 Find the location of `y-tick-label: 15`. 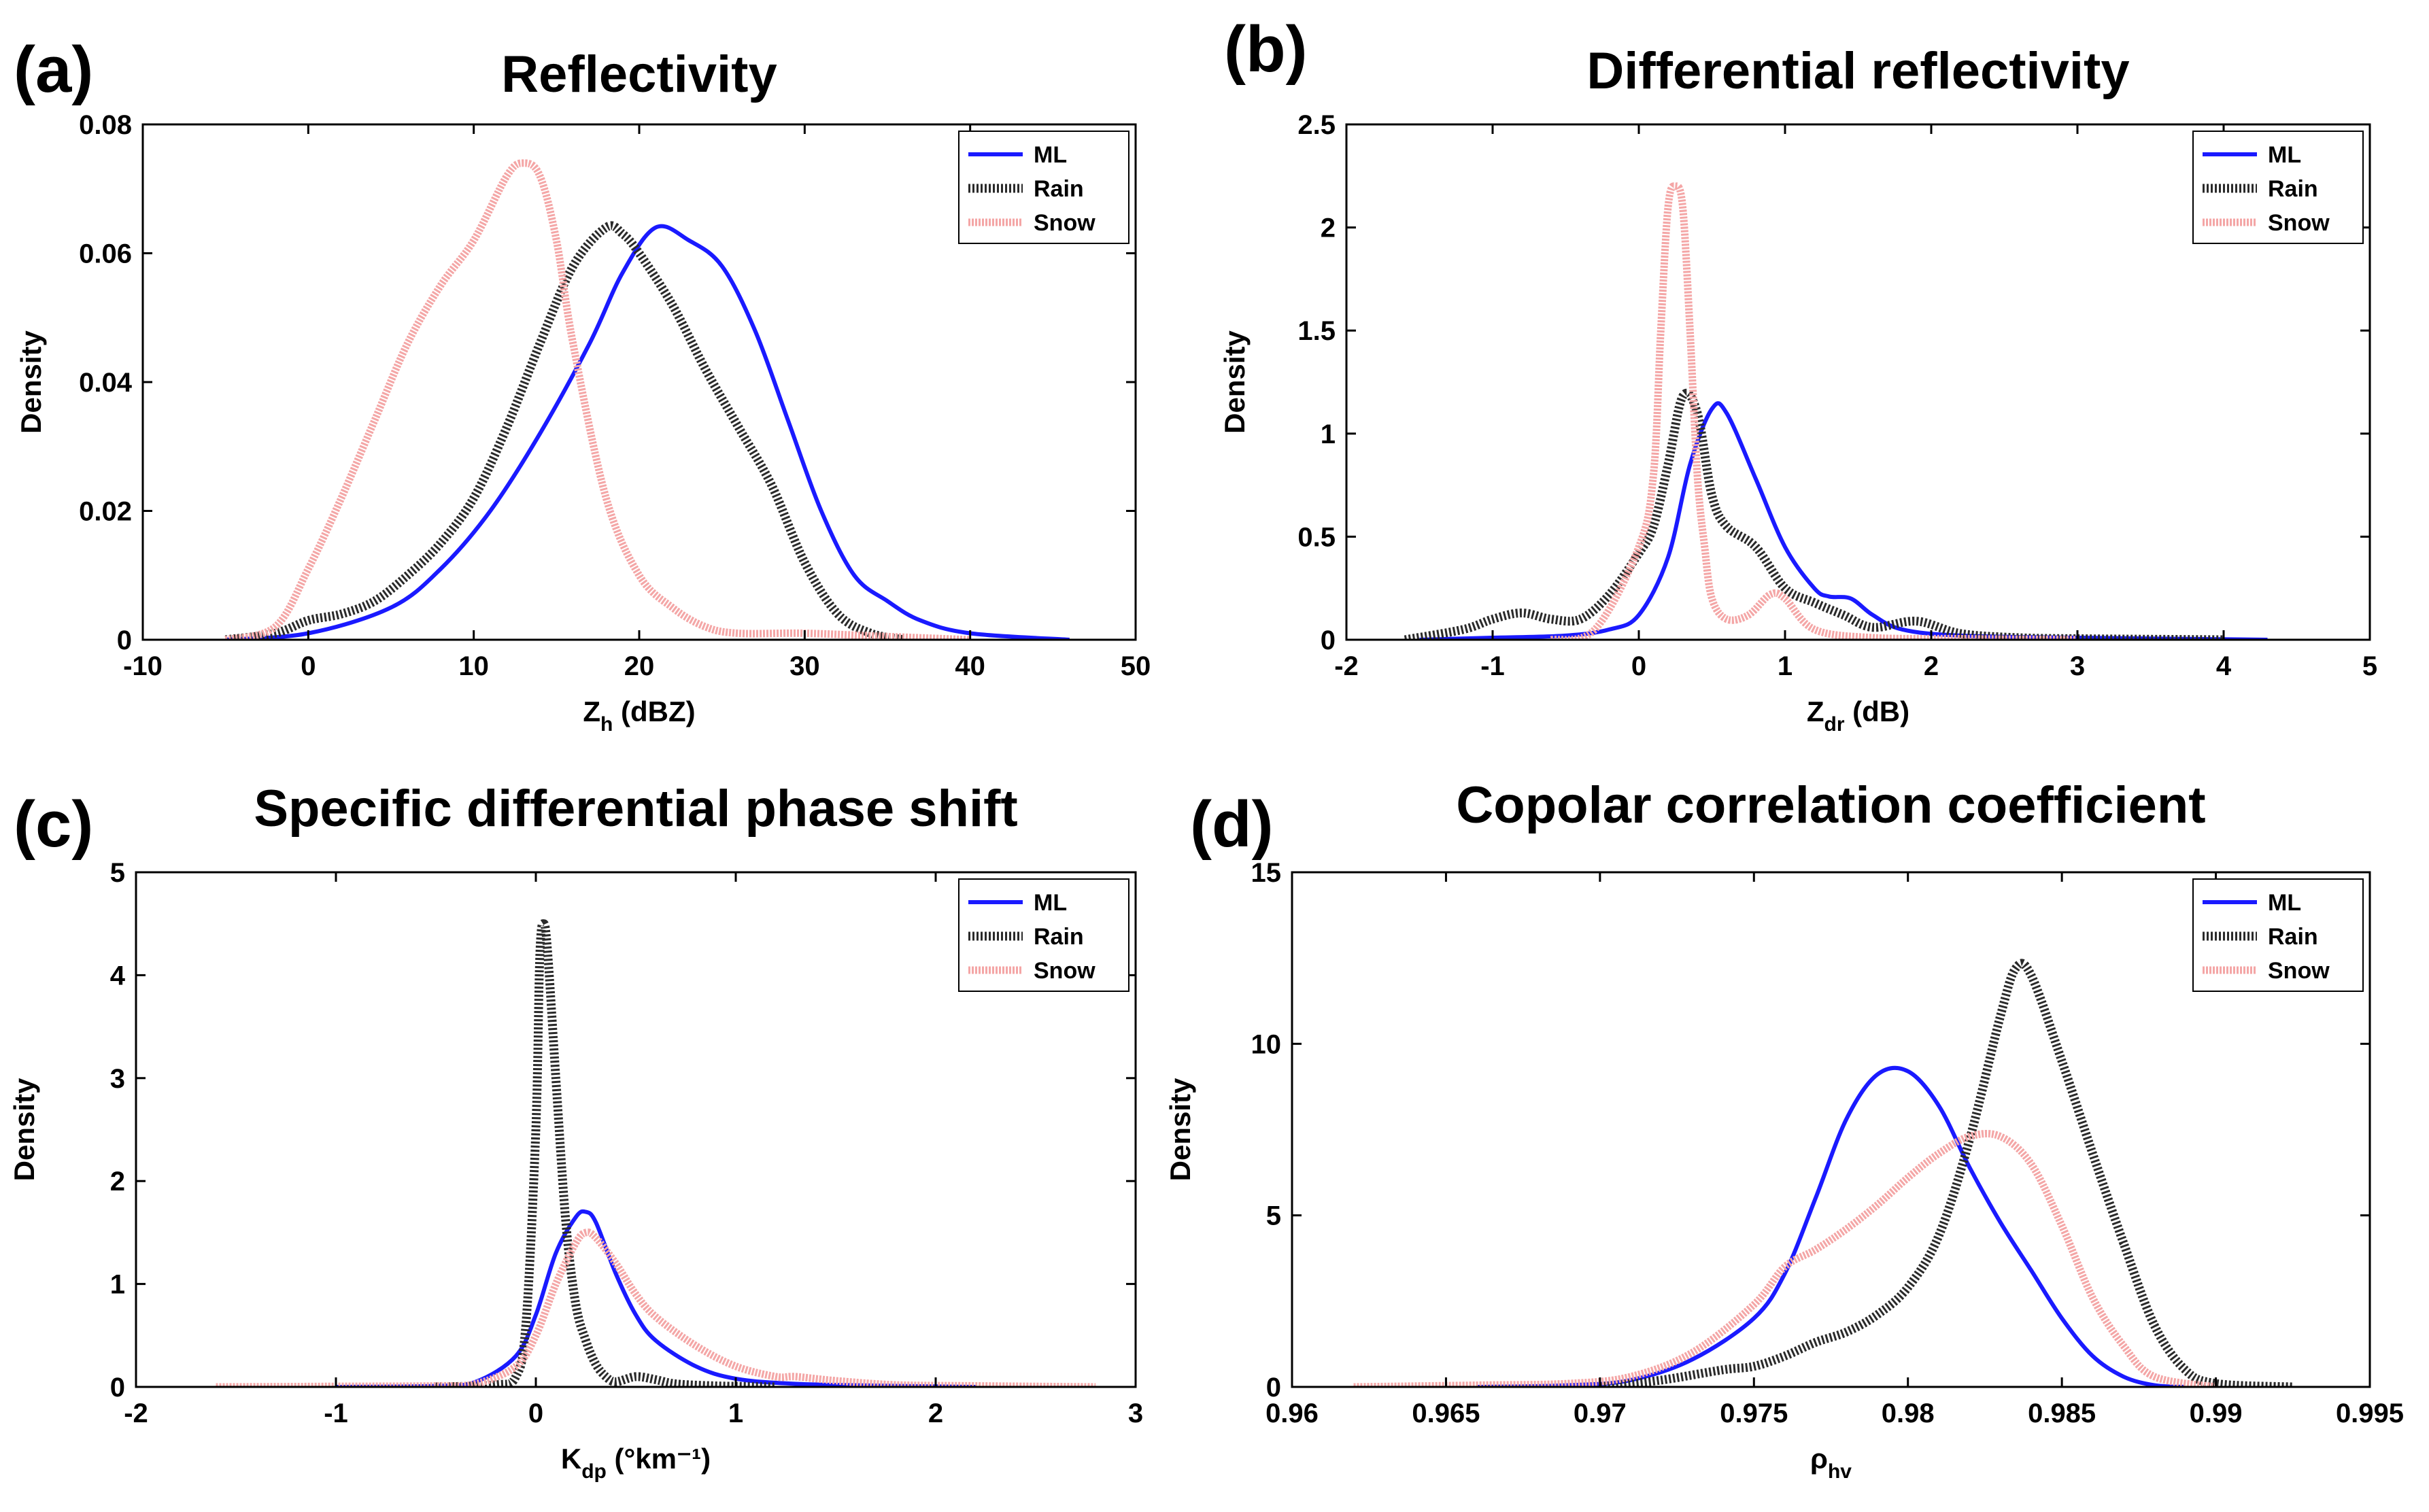

y-tick-label: 15 is located at coordinates (1266, 873).